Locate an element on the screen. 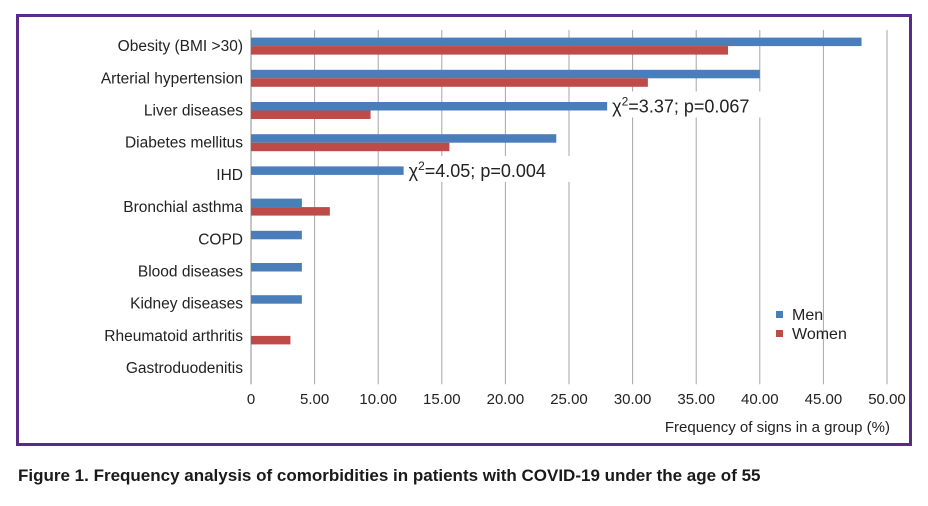 This screenshot has width=928, height=506. x-tick-label: 15.00 is located at coordinates (442, 399).